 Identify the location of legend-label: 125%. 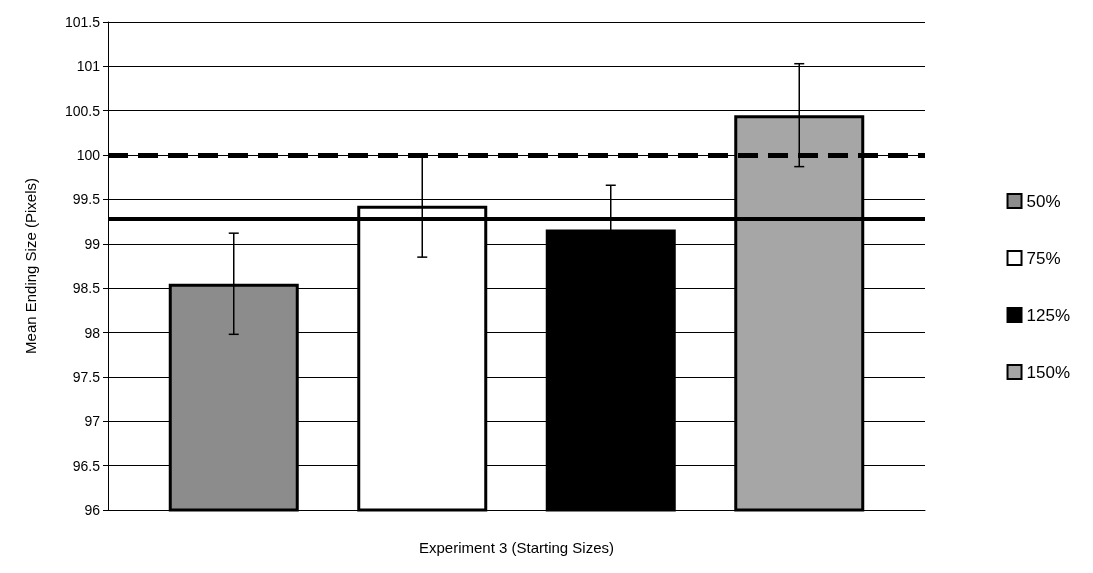
(1048, 315).